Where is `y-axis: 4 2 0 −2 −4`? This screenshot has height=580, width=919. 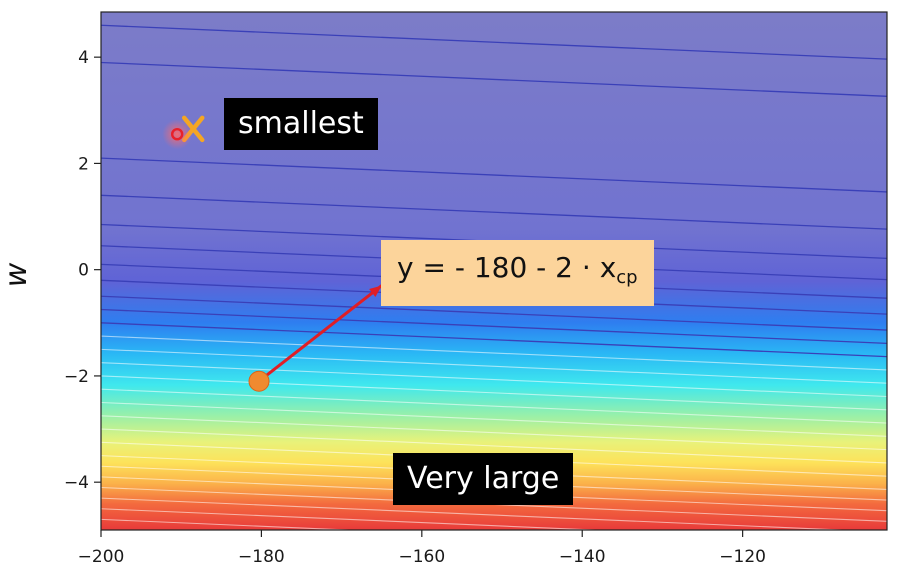
y-axis: 4 2 0 −2 −4 is located at coordinates (82, 270).